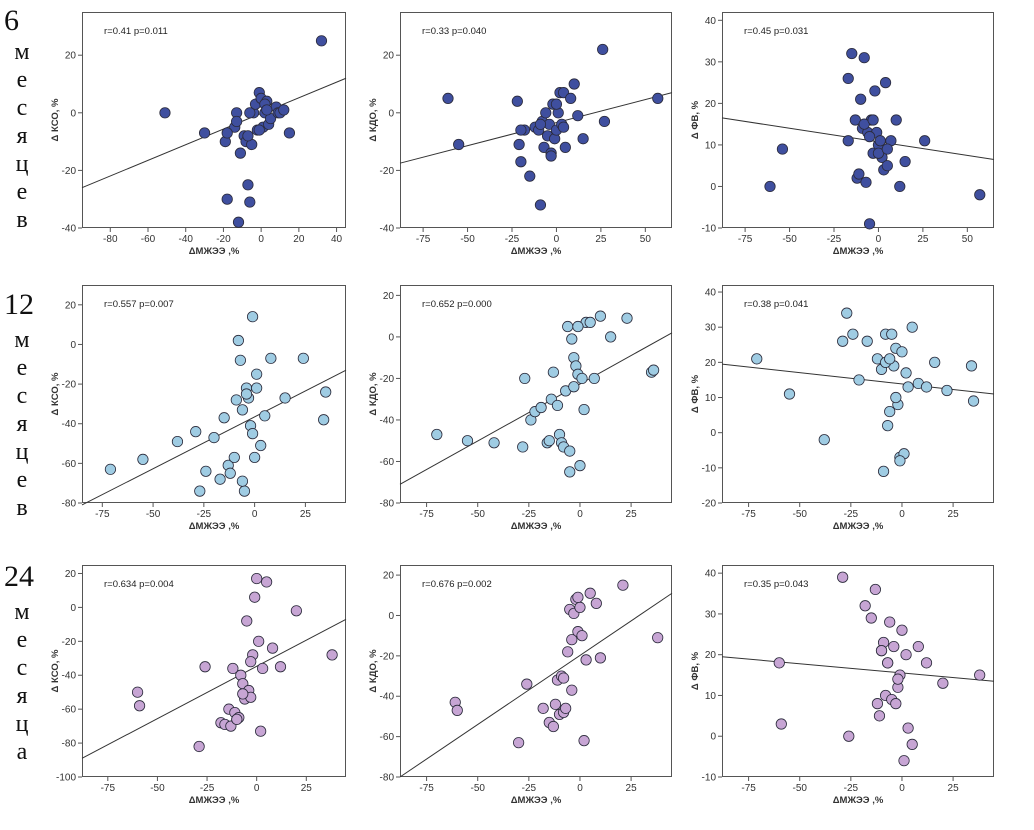 This screenshot has height=830, width=1034. Describe the element at coordinates (22, 480) in the screenshot. I see `row-label-letter: е` at that location.